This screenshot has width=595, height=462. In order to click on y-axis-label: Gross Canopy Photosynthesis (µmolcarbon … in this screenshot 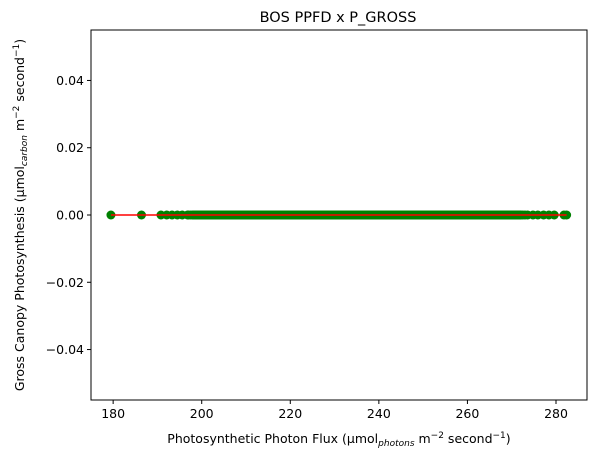, I will do `click(21, 215)`.